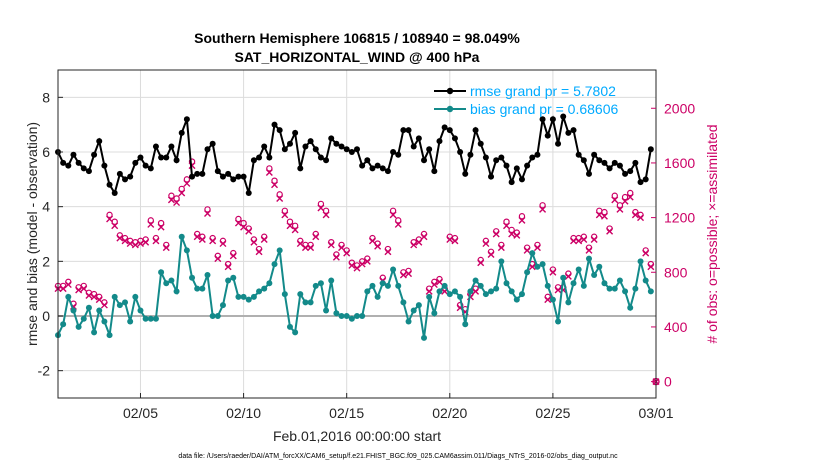  I want to click on y-axis-ticks: -2 0 2 4 6 8, so click(50, 234).